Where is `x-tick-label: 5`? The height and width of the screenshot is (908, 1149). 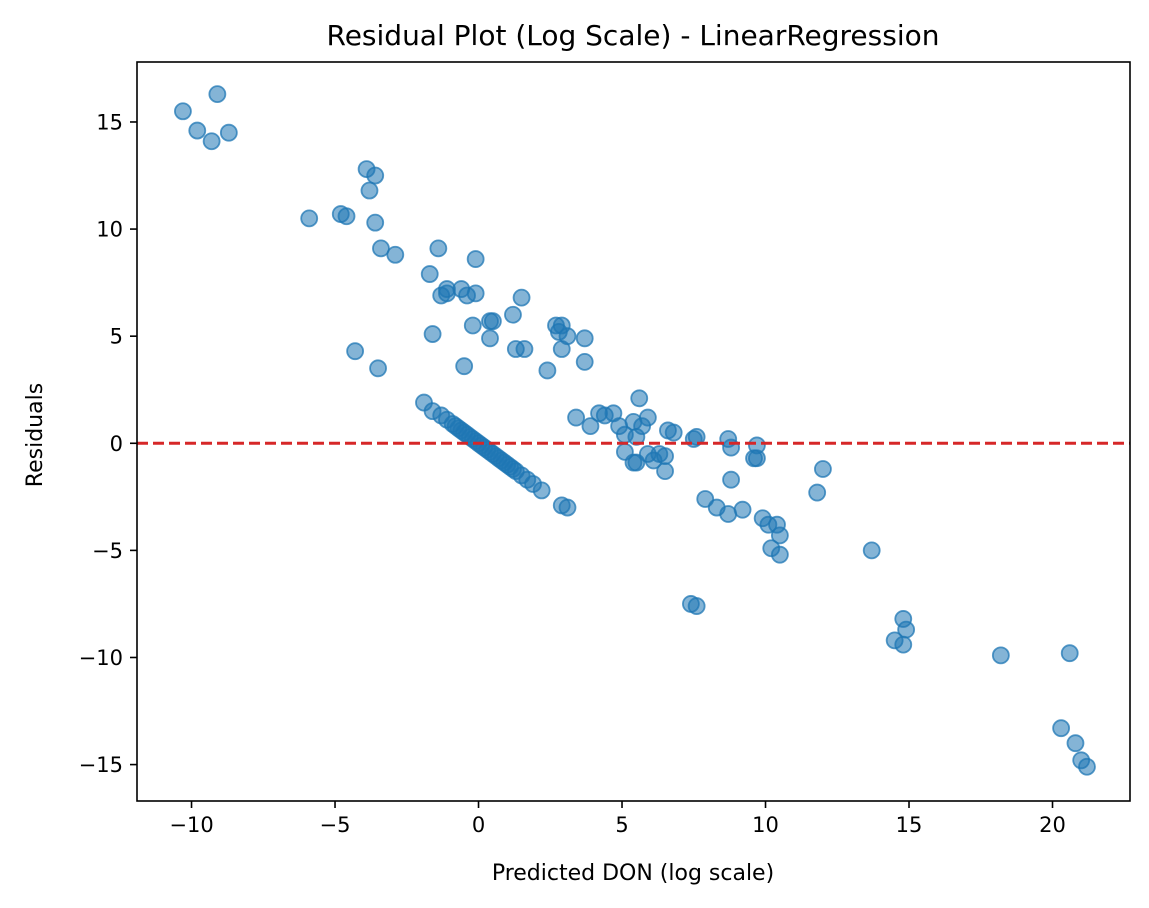
x-tick-label: 5 is located at coordinates (621, 825).